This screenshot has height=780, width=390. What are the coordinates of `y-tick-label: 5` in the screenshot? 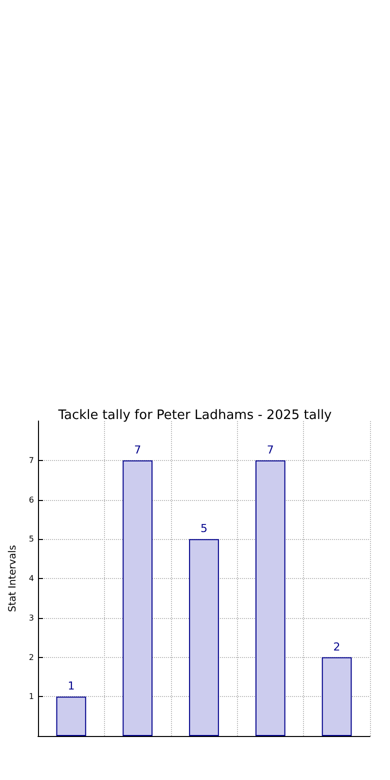 It's located at (31, 539).